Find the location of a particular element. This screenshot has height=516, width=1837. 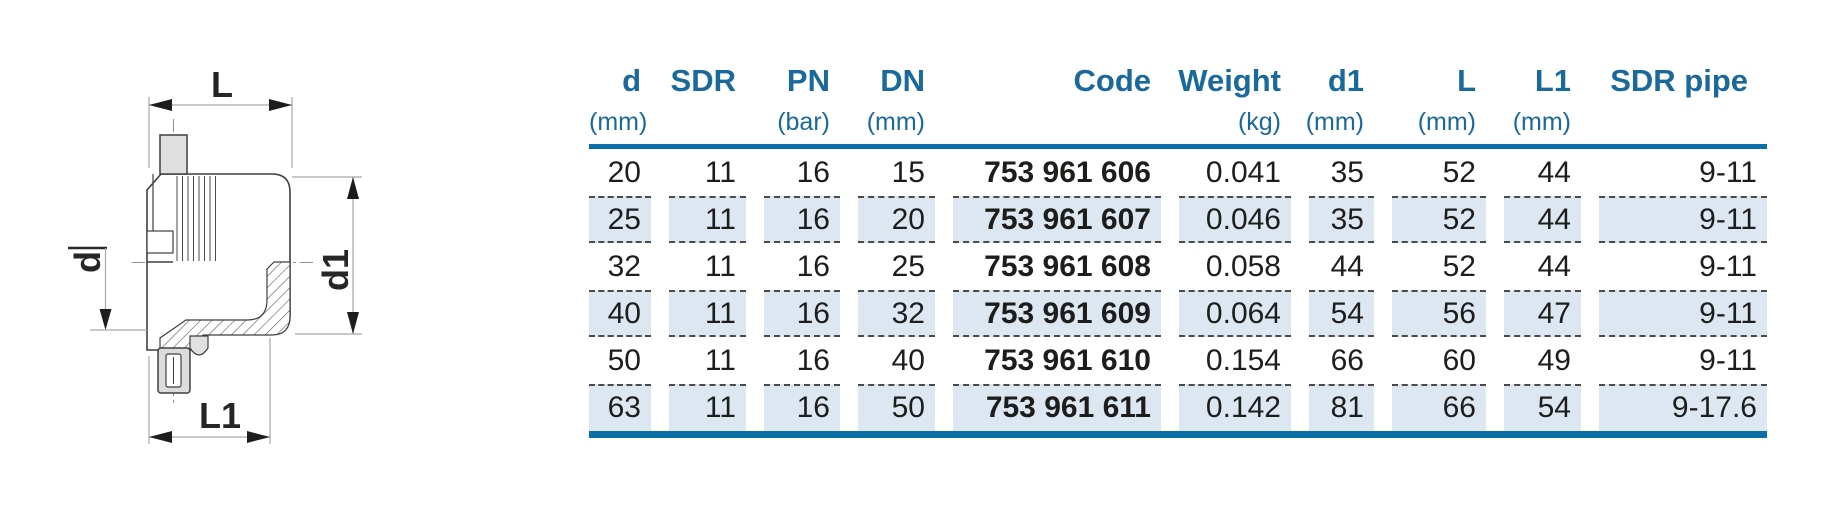

cell-value: 32 is located at coordinates (896, 313).